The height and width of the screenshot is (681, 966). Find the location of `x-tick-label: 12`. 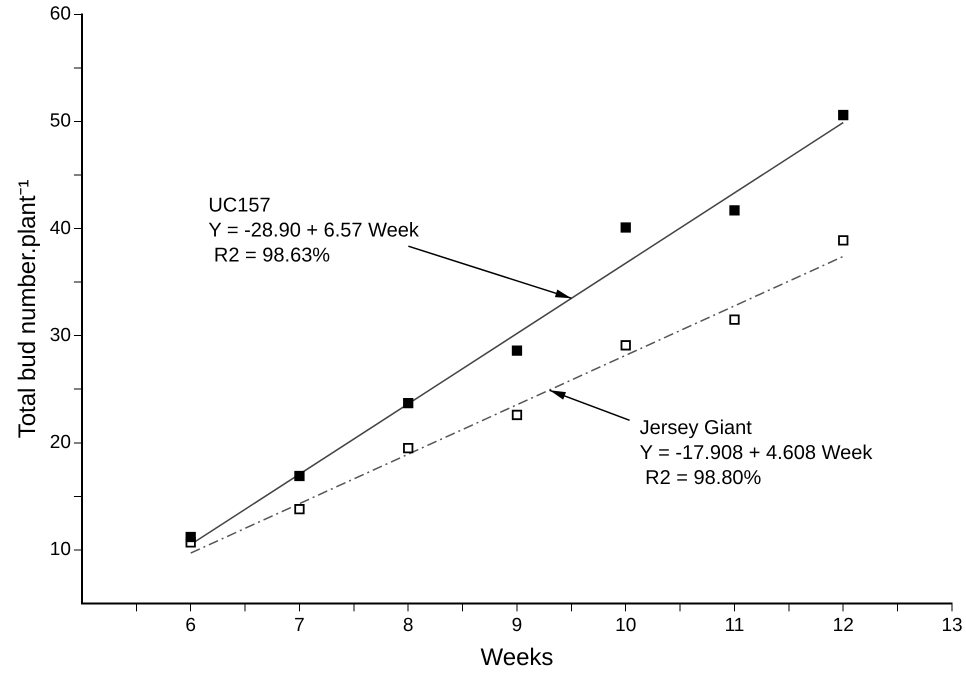

x-tick-label: 12 is located at coordinates (843, 625).